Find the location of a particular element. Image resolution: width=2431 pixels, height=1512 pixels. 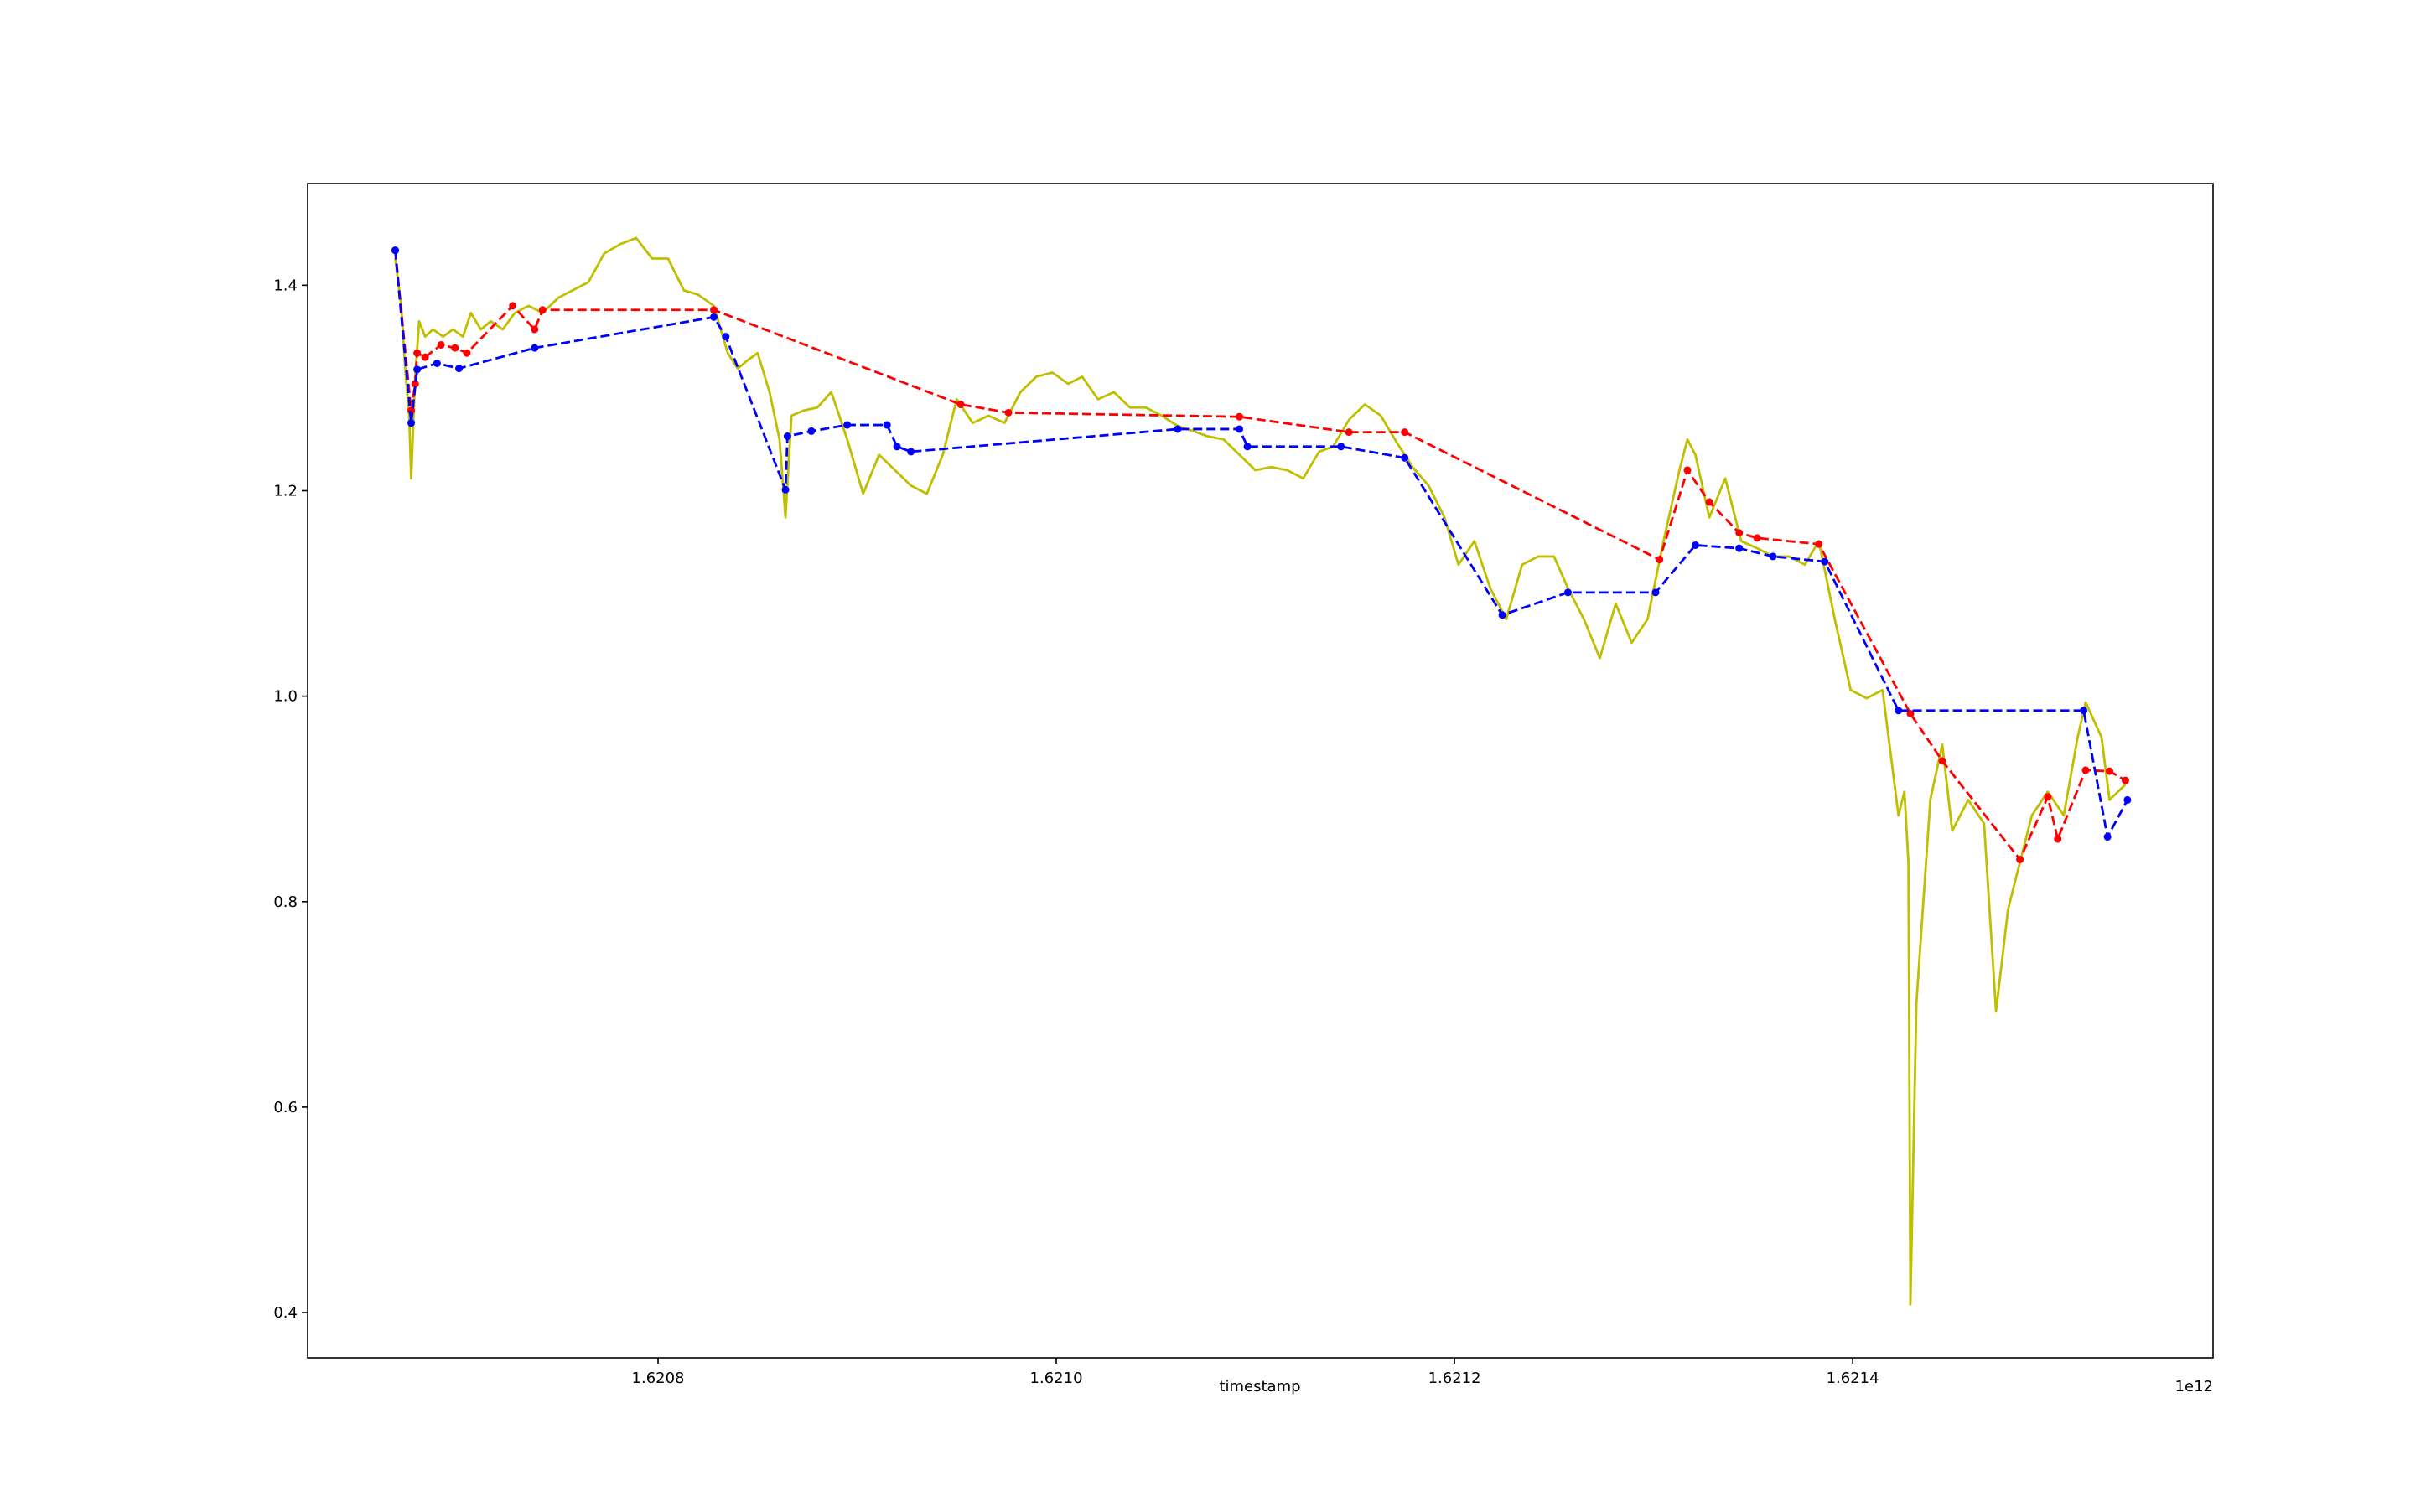

y-tick-label: 0.4 is located at coordinates (285, 1313).